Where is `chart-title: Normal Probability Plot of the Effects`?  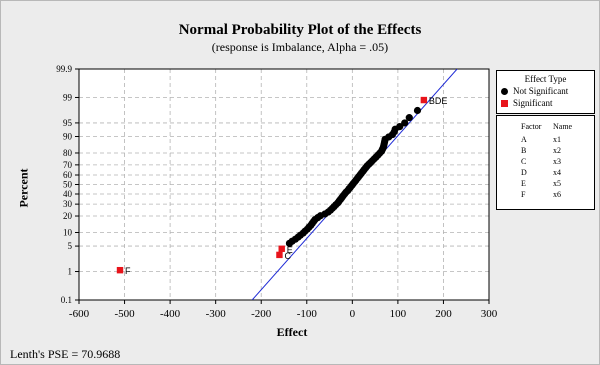 chart-title: Normal Probability Plot of the Effects is located at coordinates (300, 30).